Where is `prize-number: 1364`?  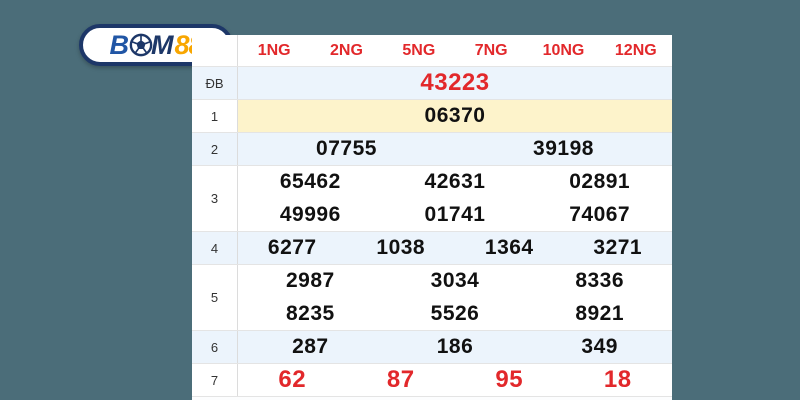 prize-number: 1364 is located at coordinates (509, 247).